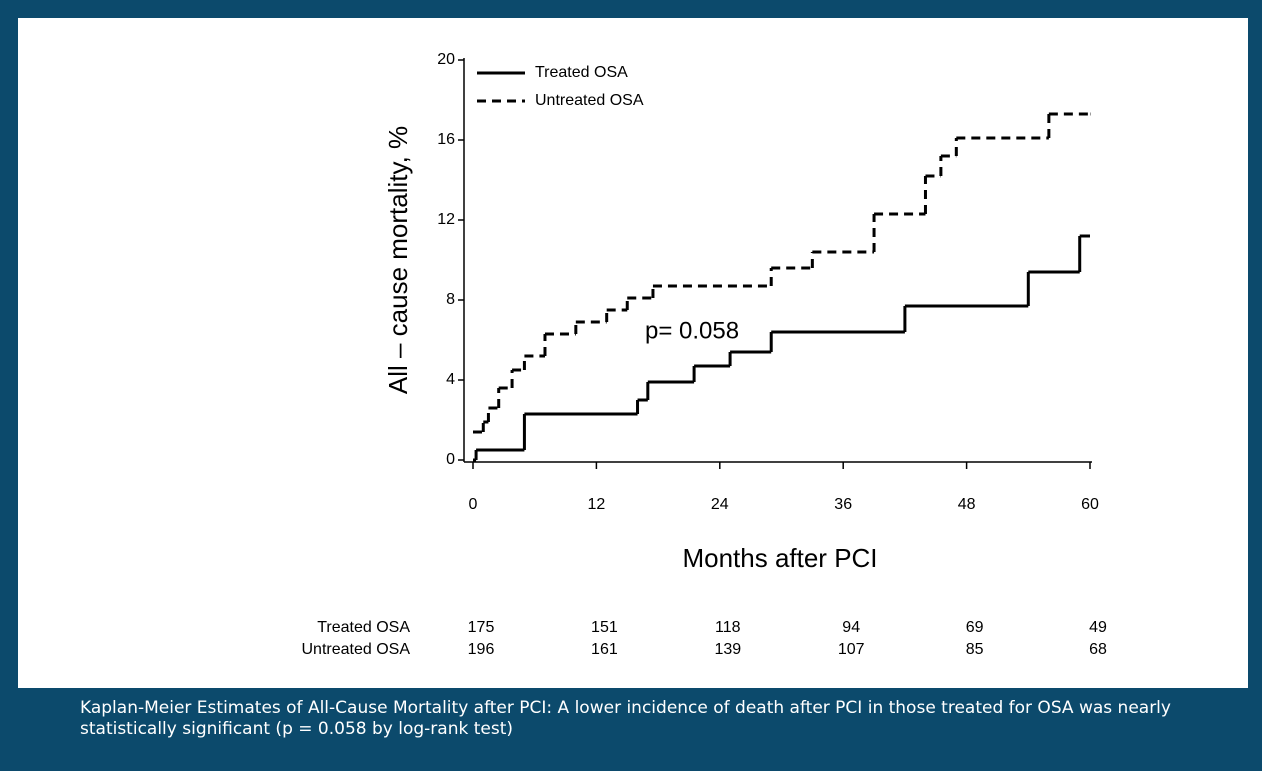 This screenshot has width=1262, height=771. I want to click on annotation: p= 0.058, so click(692, 330).